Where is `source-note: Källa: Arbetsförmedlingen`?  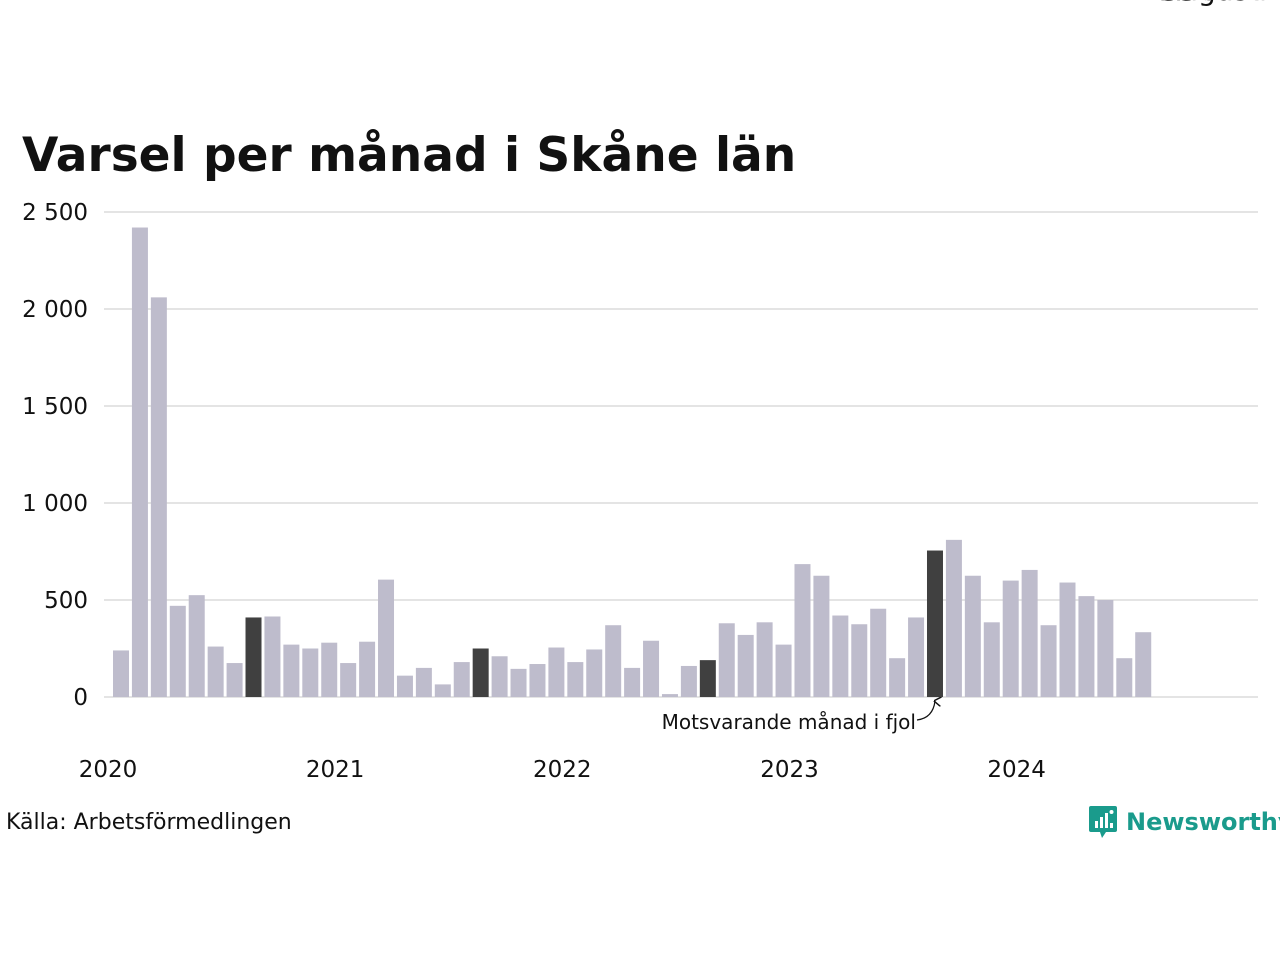
source-note: Källa: Arbetsförmedlingen is located at coordinates (149, 822).